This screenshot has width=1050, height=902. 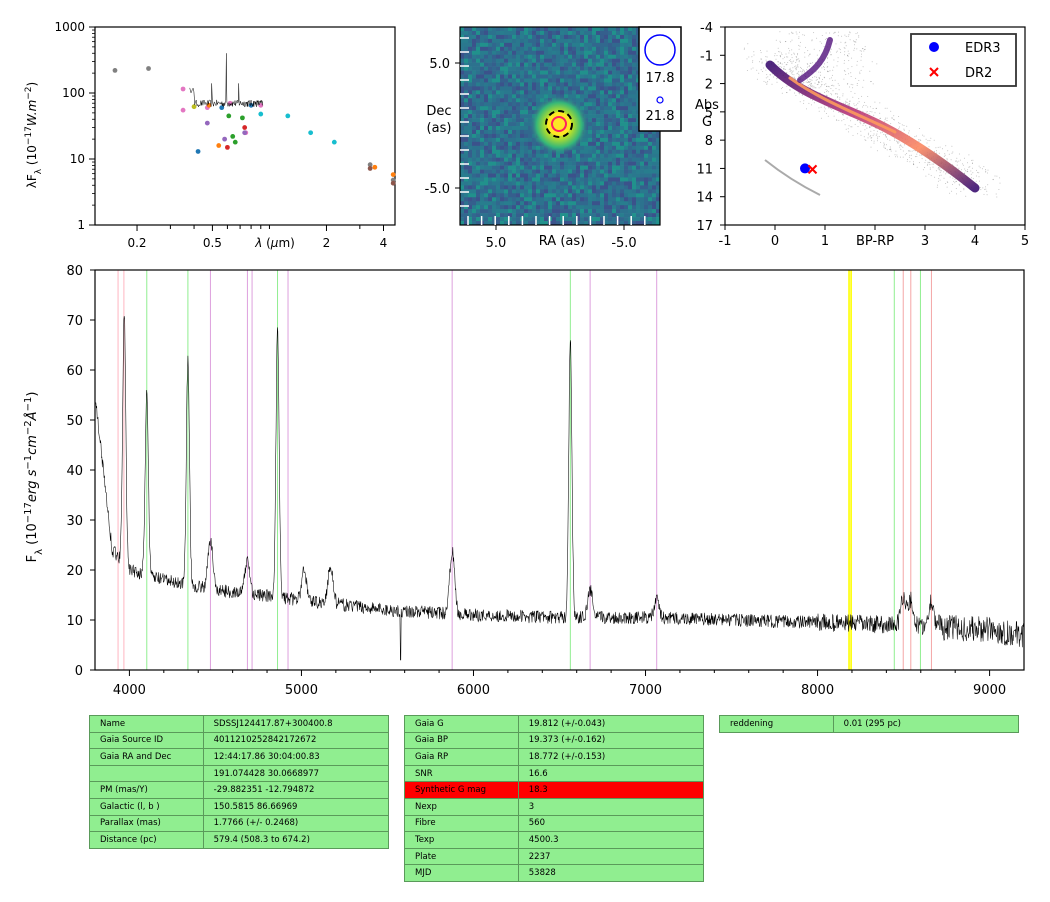 I want to click on table-key-cell: Gaia RP, so click(x=461, y=757).